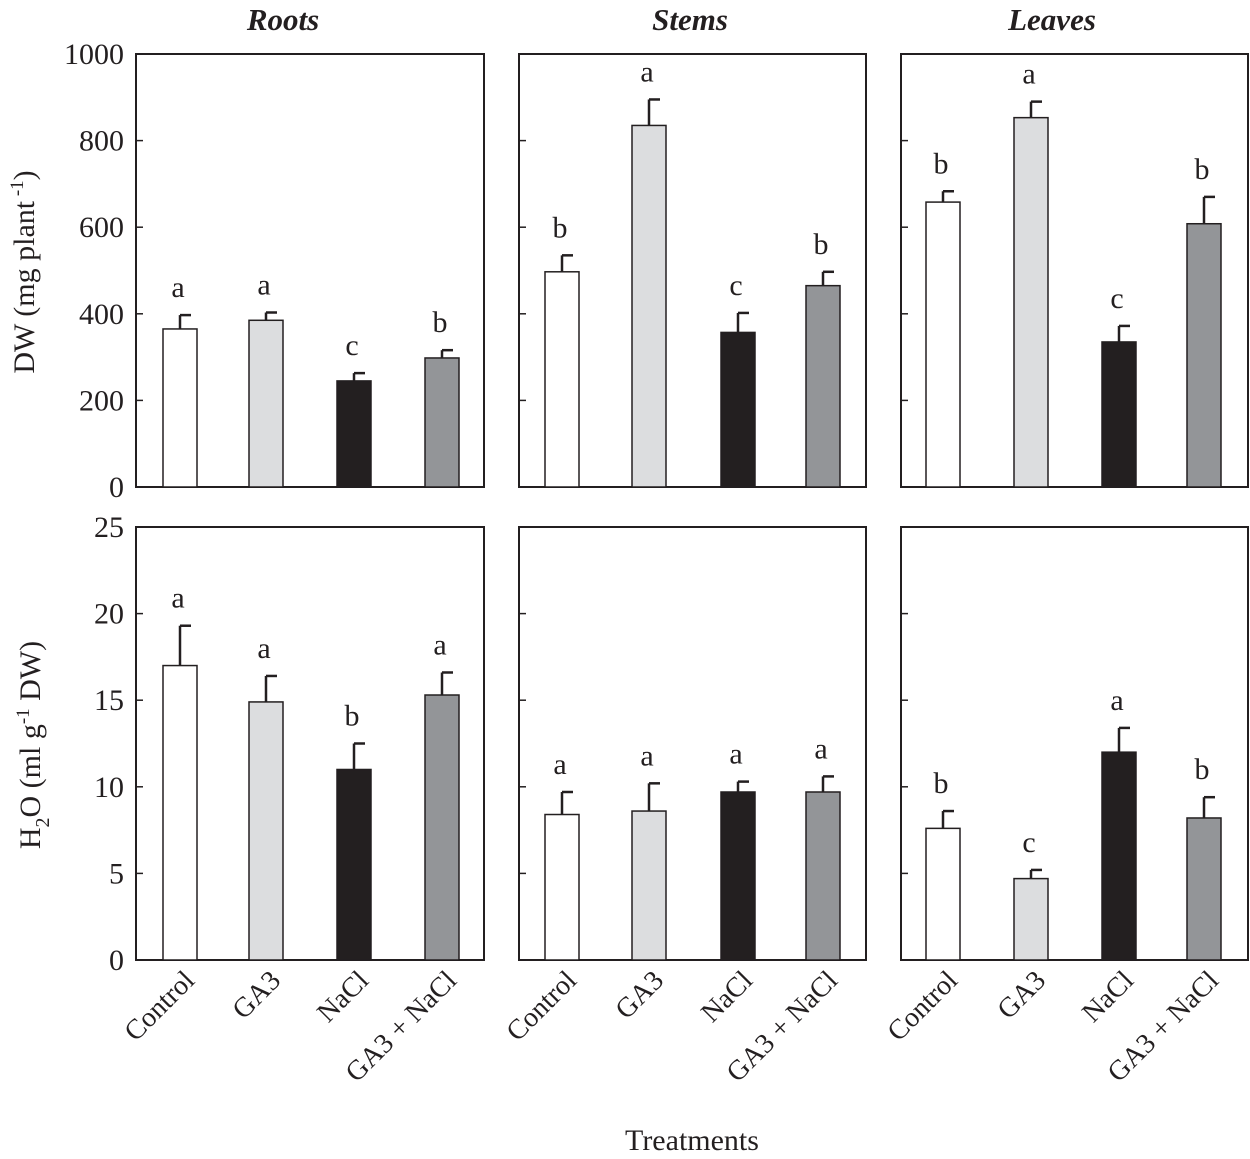 Image resolution: width=1250 pixels, height=1159 pixels. Describe the element at coordinates (1051, 19) in the screenshot. I see `column-title-leaves: Leaves` at that location.